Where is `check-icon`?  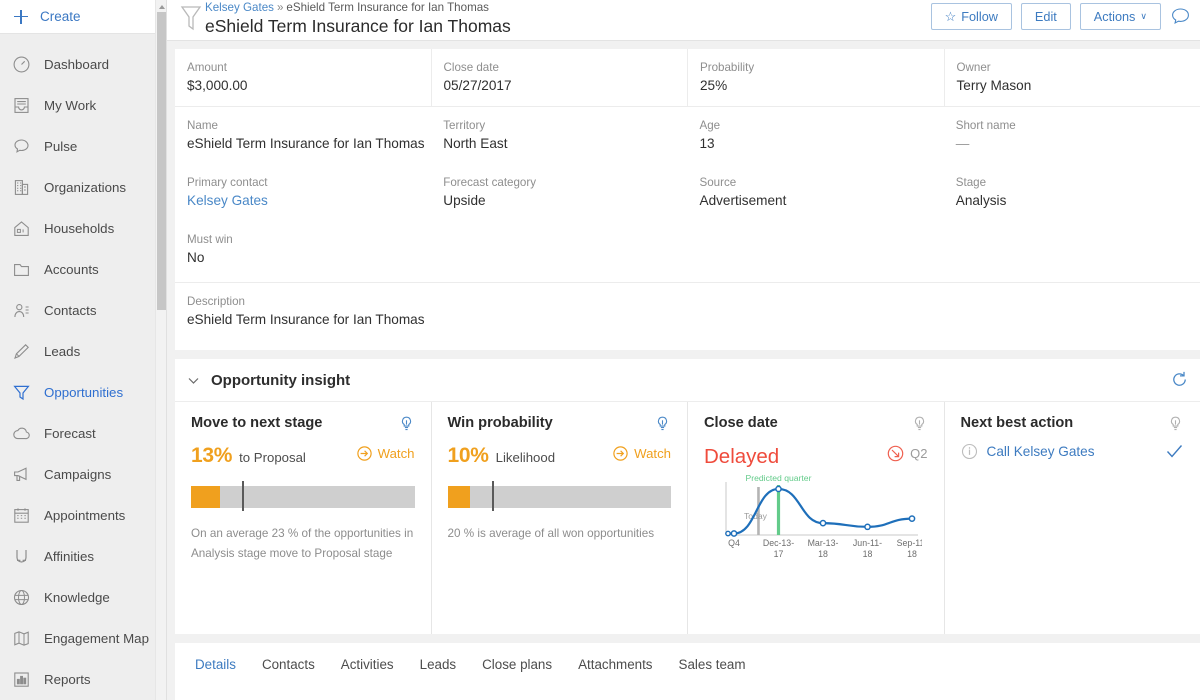 check-icon is located at coordinates (1174, 451).